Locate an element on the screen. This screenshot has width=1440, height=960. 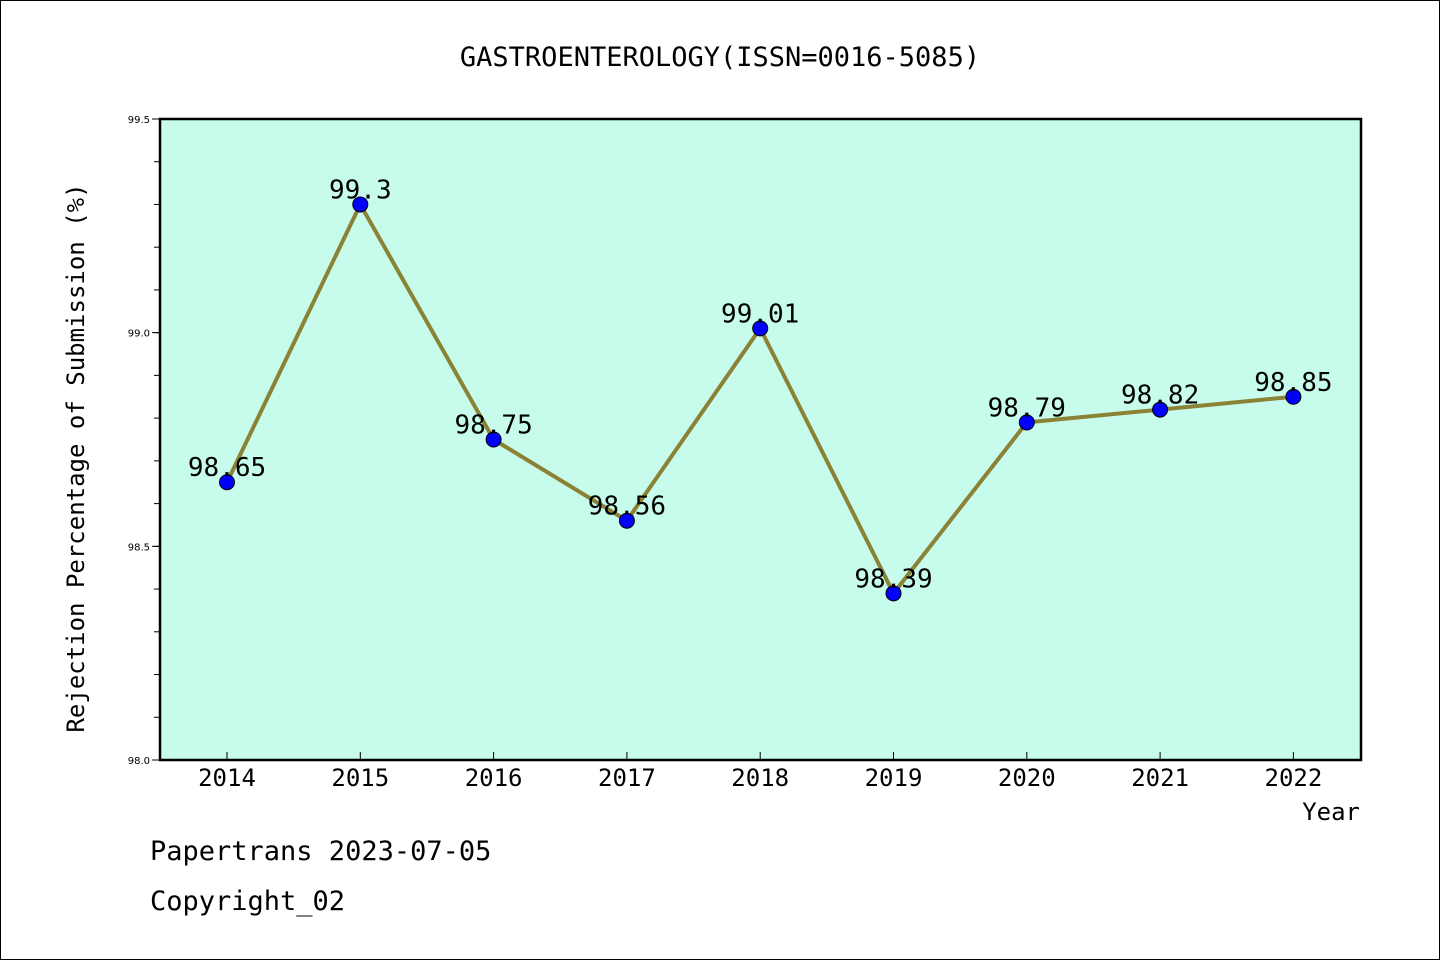
data-label: 98.75 is located at coordinates (493, 426).